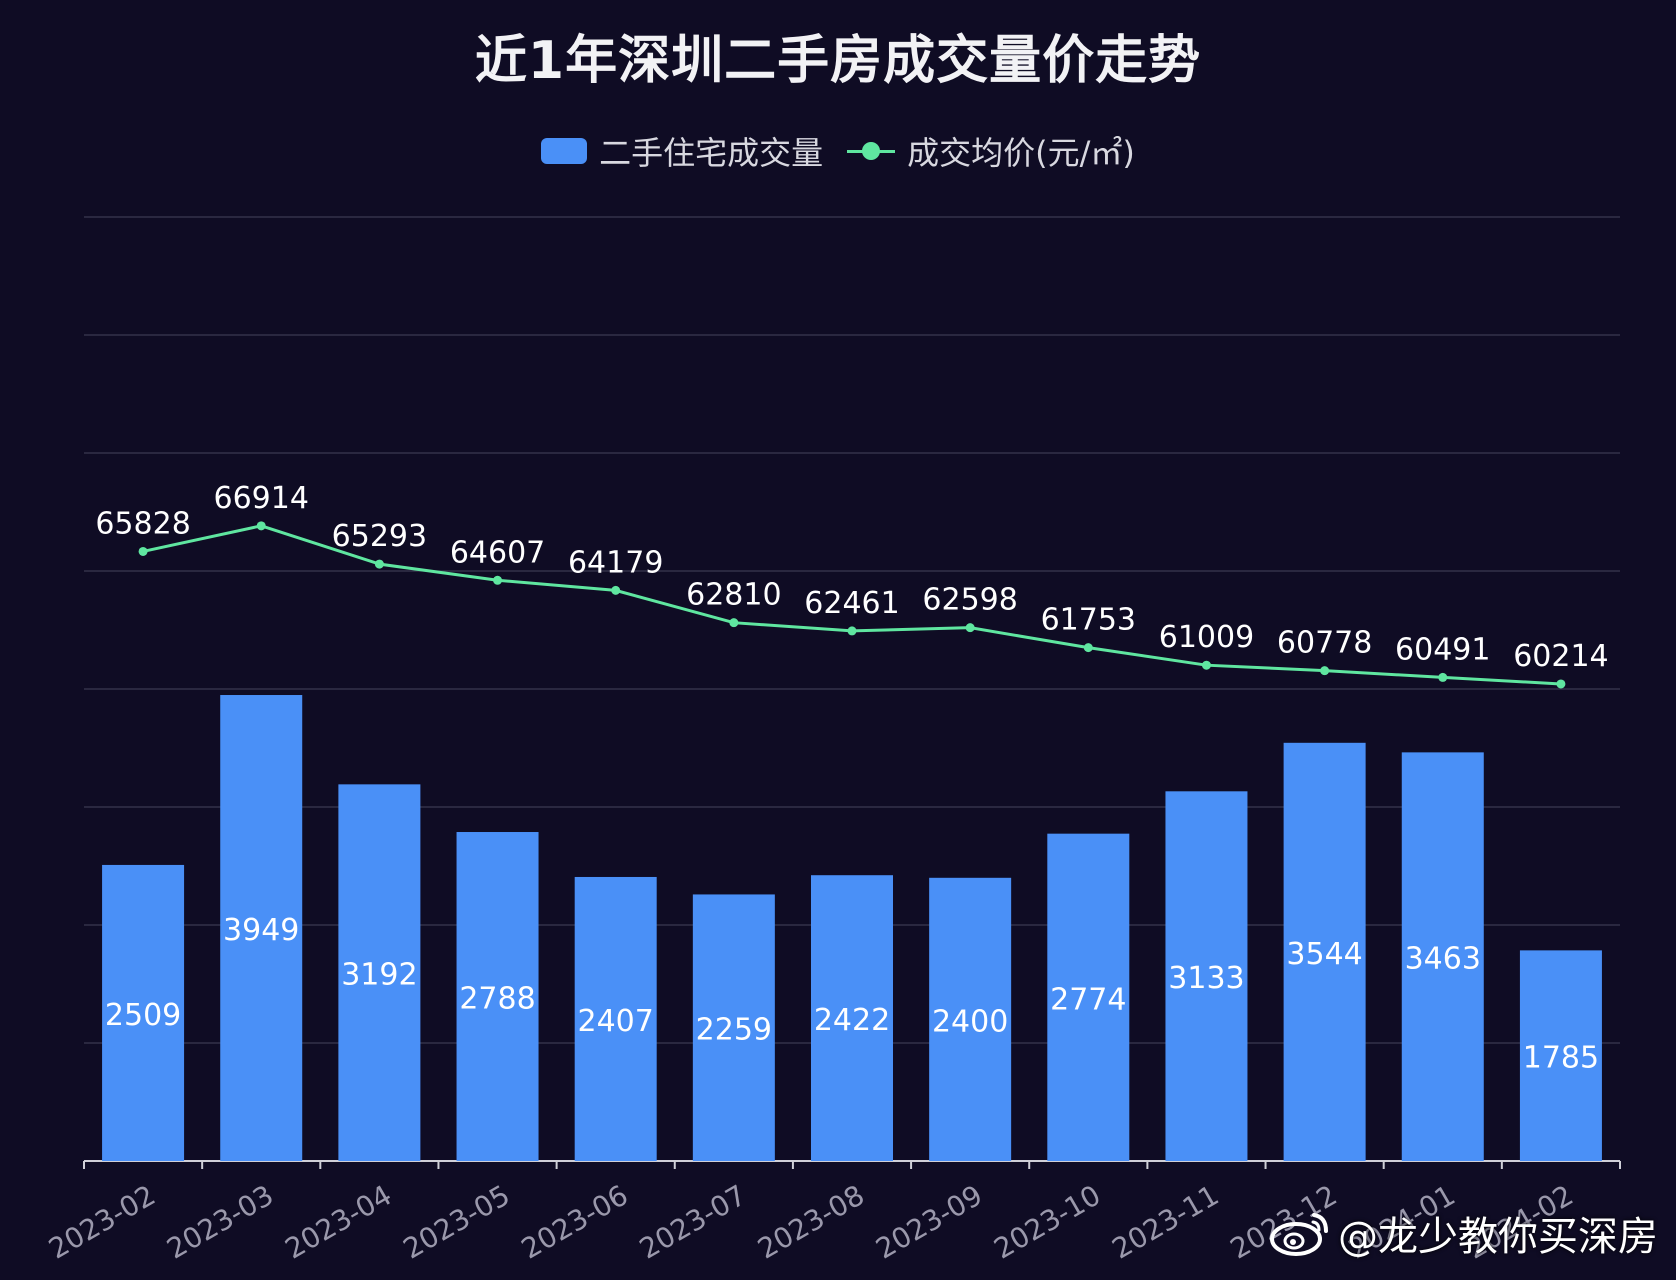  I want to click on bar-data-label: 2509, so click(143, 1015).